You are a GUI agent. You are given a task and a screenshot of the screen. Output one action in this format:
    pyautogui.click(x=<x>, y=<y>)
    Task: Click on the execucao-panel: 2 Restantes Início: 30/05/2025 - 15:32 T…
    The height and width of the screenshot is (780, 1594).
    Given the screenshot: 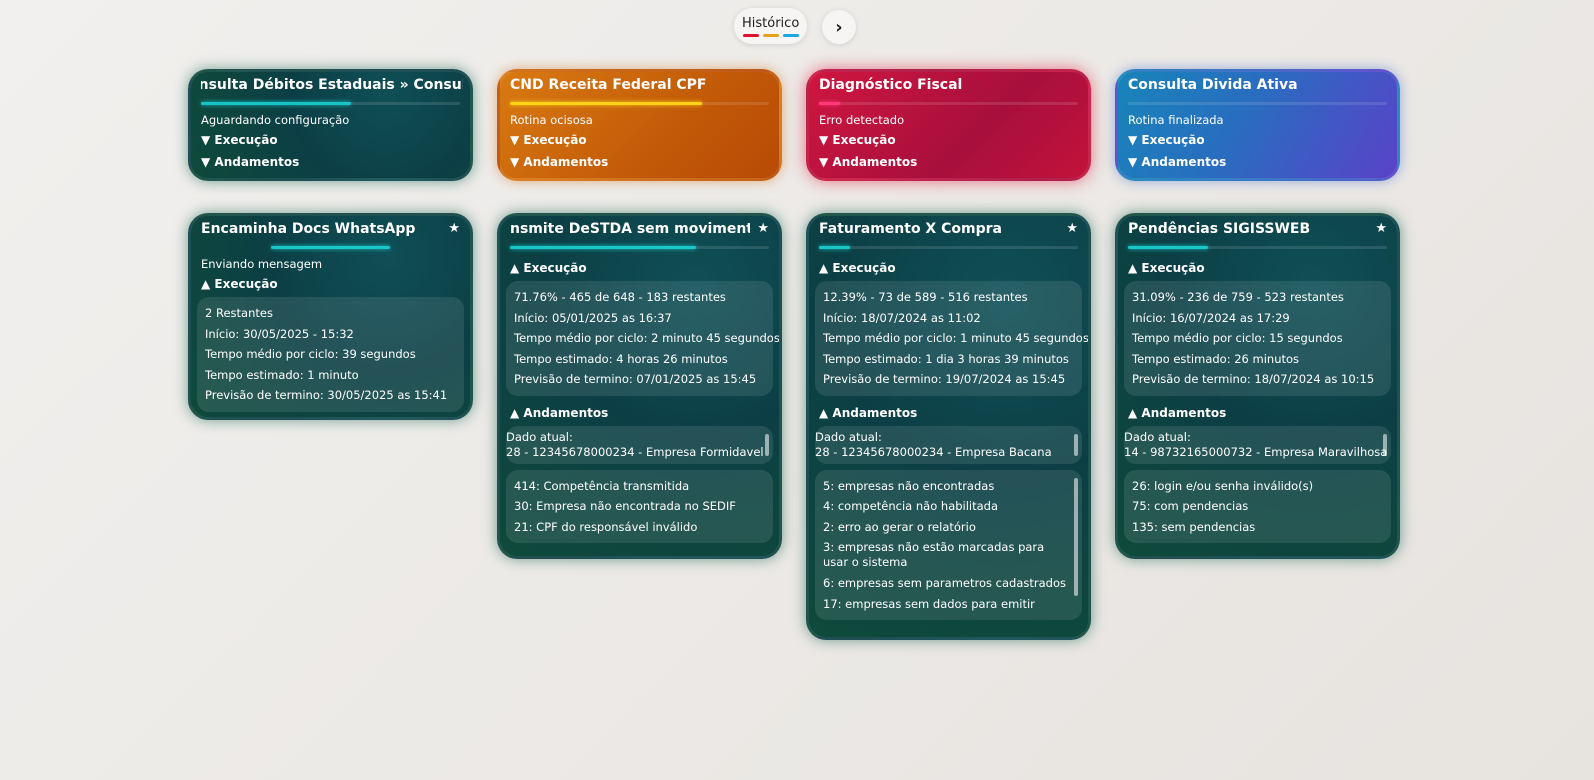 What is the action you would take?
    pyautogui.click(x=330, y=354)
    